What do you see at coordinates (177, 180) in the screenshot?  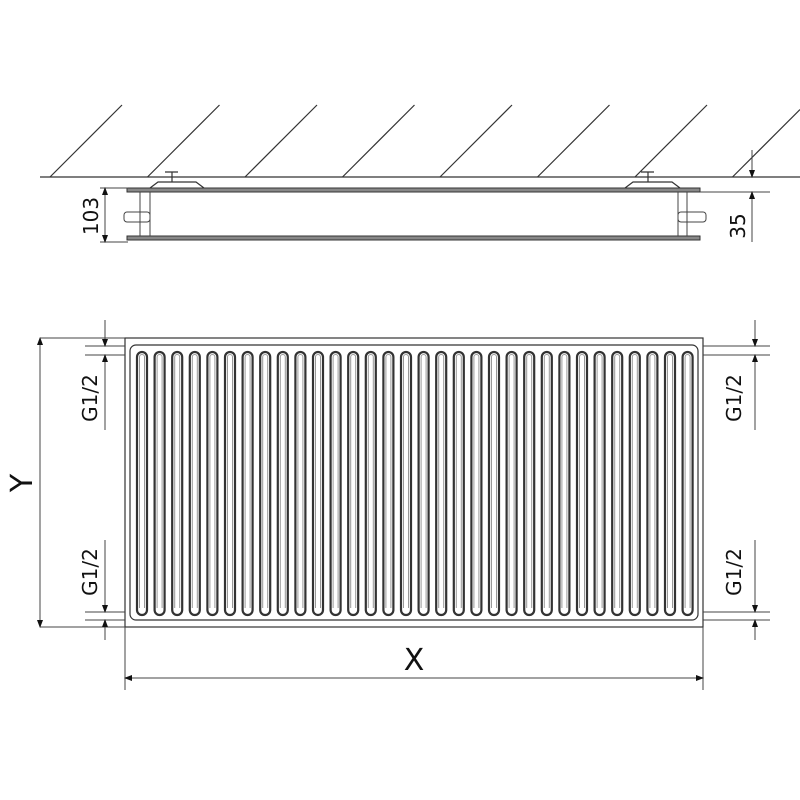 I see `left-bracket` at bounding box center [177, 180].